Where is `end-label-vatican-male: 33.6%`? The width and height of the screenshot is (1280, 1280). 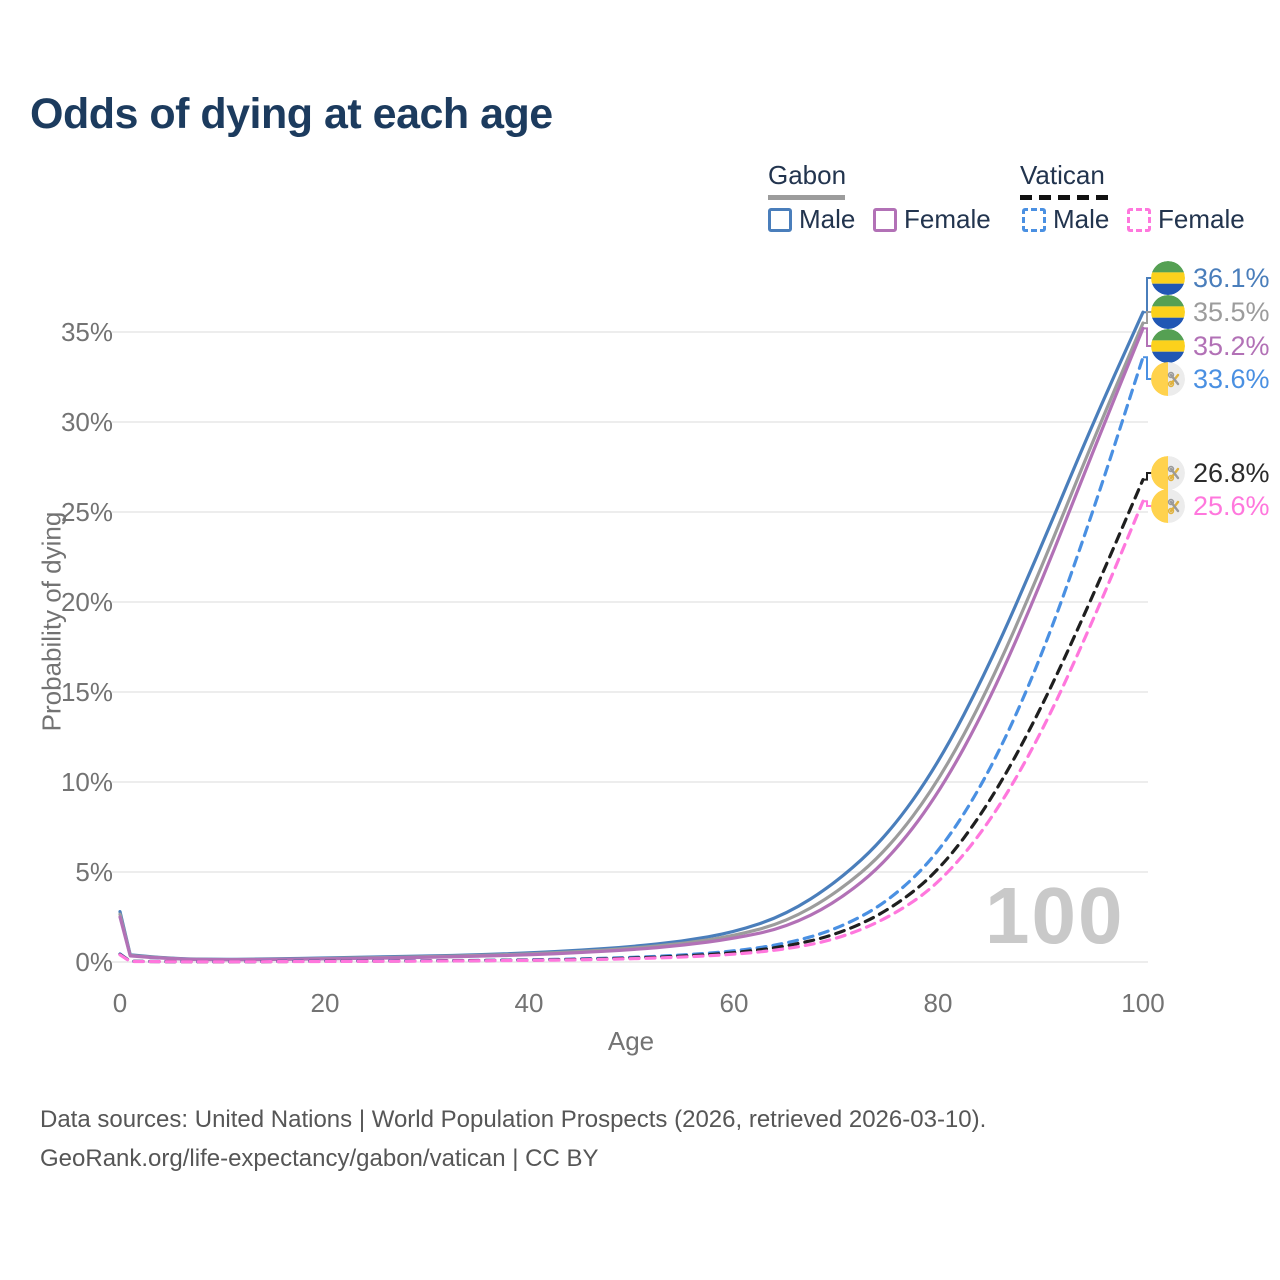
end-label-vatican-male: 33.6% is located at coordinates (1210, 379).